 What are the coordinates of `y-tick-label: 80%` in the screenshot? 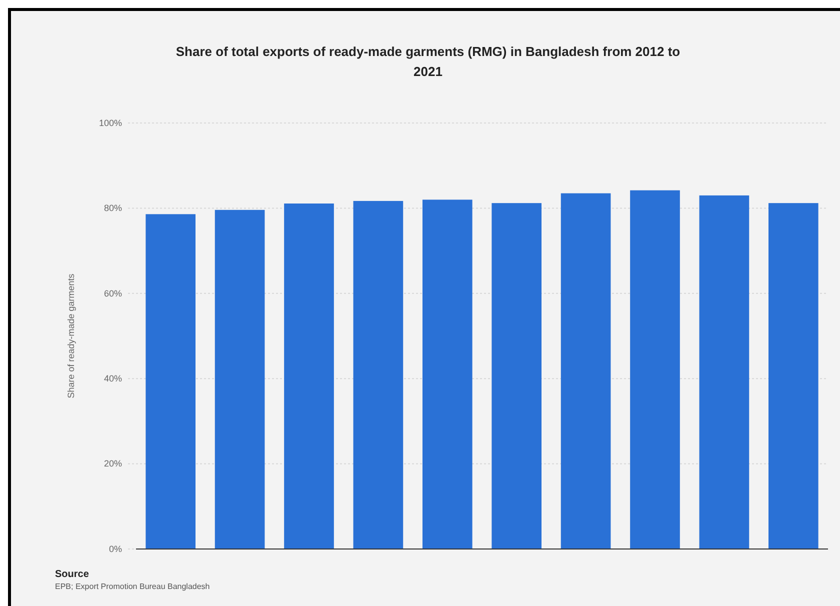 It's located at (113, 208).